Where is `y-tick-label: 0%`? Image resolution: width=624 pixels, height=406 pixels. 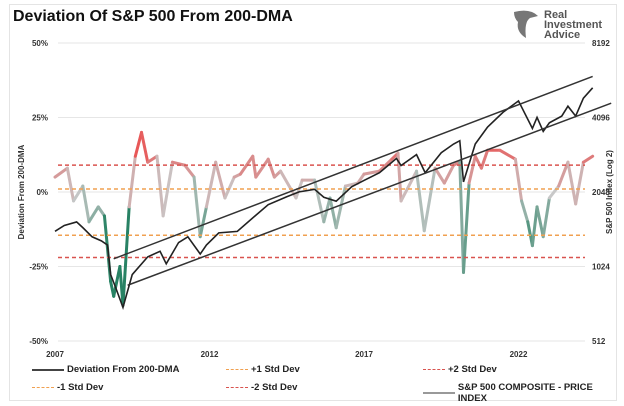
y-tick-label: 0% is located at coordinates (42, 192).